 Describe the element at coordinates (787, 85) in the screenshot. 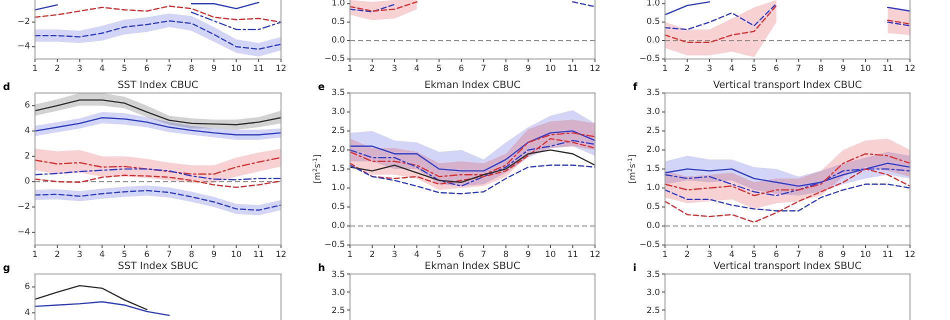

I see `chart-title: Vertical transport Index CBUC` at that location.